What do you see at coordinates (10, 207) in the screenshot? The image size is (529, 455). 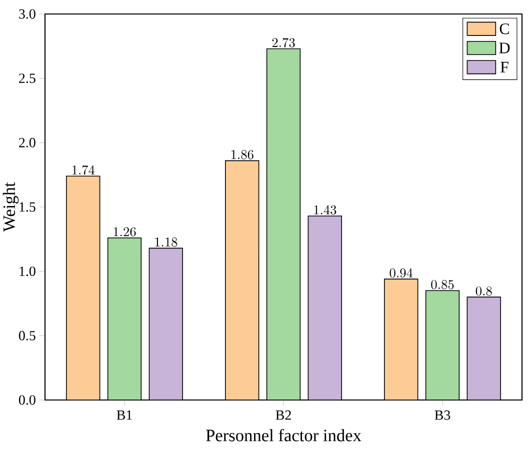 I see `y-axis-title: Weight` at bounding box center [10, 207].